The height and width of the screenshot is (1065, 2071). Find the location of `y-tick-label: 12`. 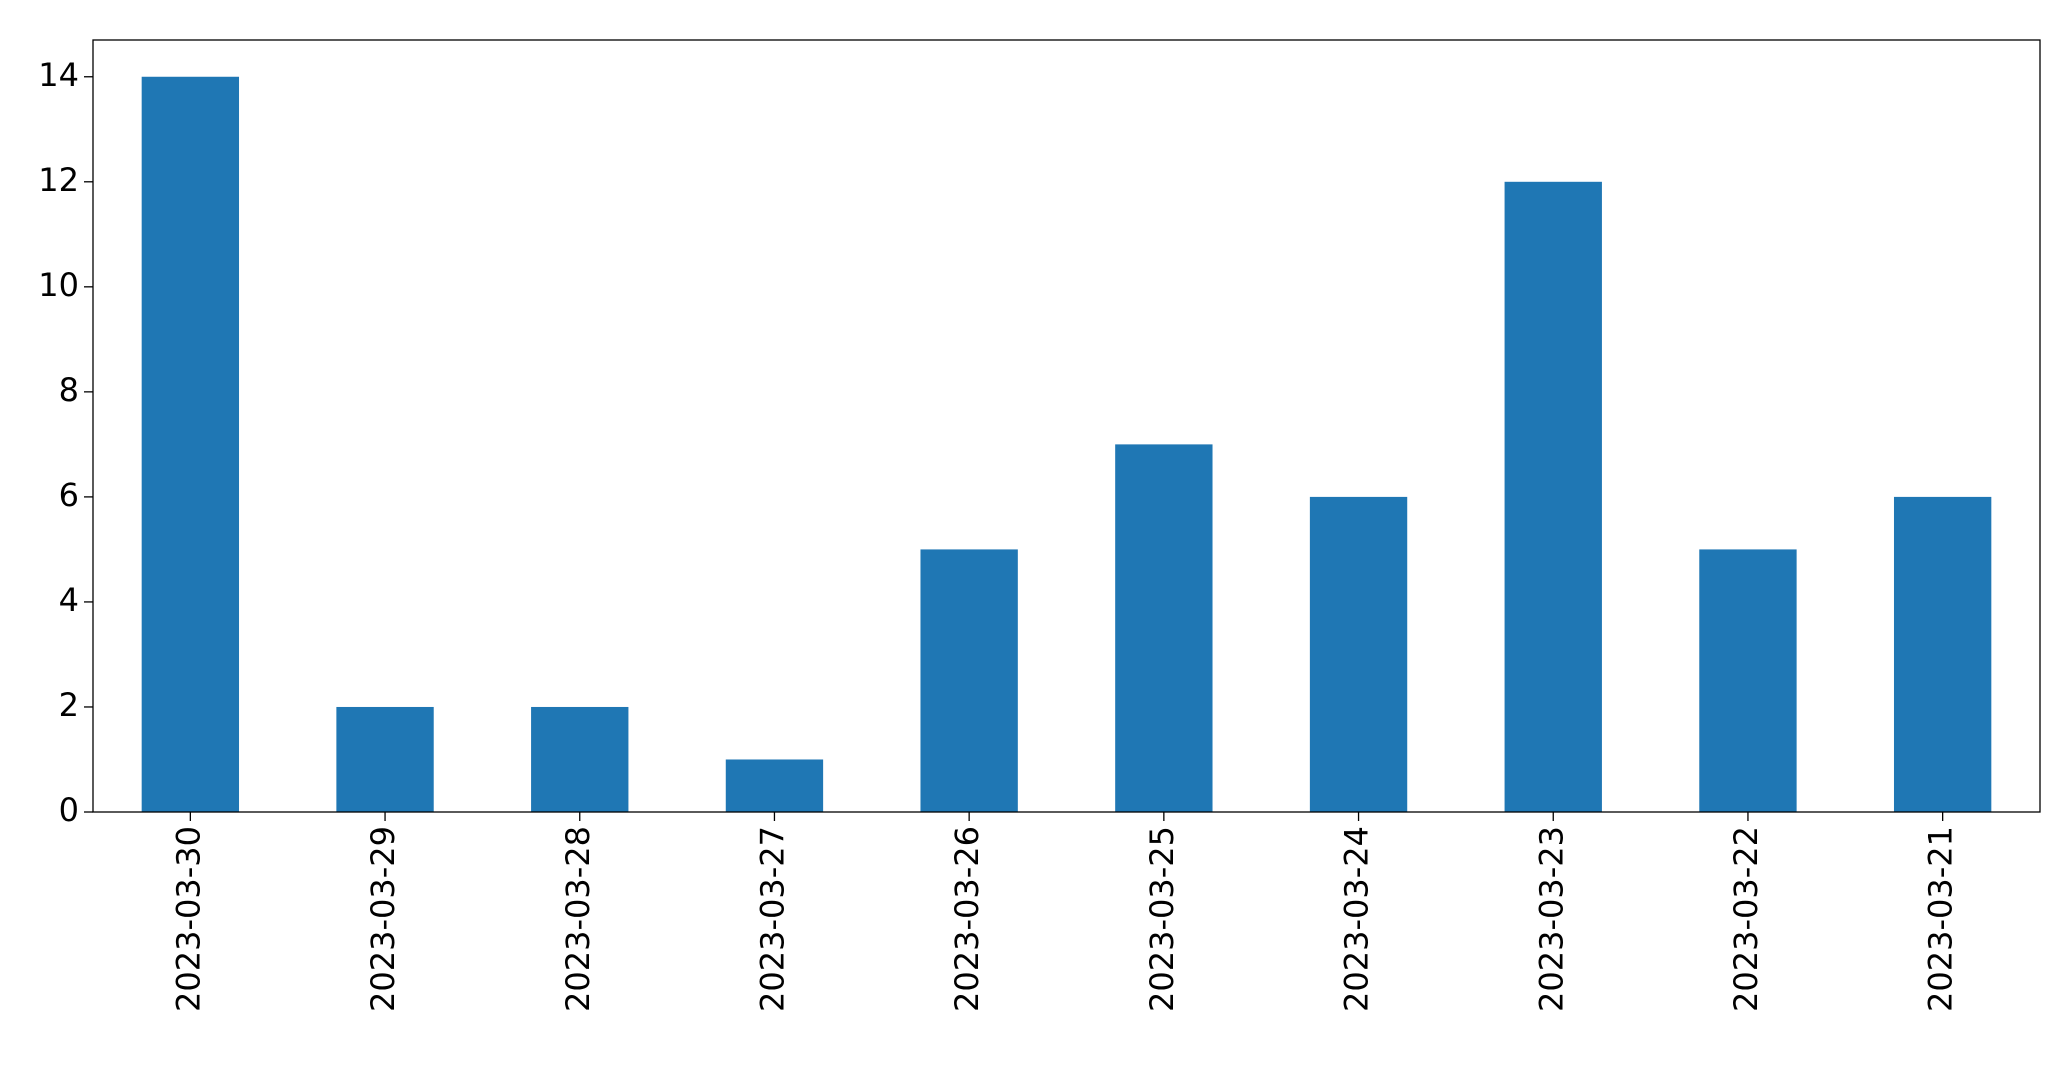

y-tick-label: 12 is located at coordinates (58, 180).